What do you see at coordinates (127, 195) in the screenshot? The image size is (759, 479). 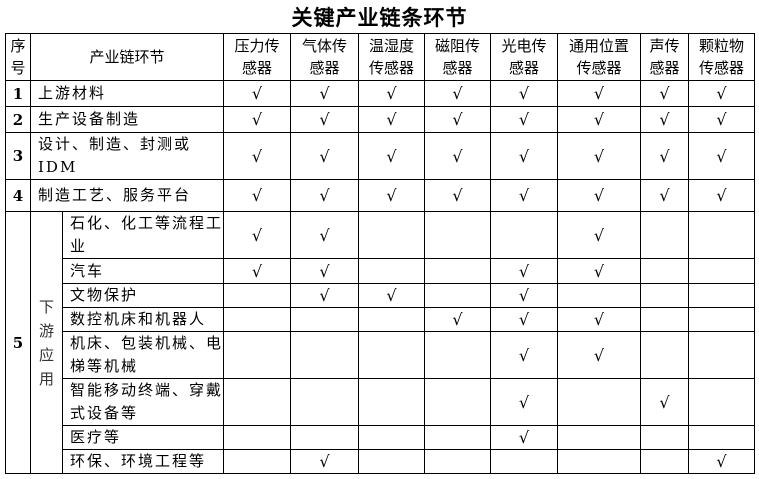 I see `row-label: 制造工艺、服务平台` at bounding box center [127, 195].